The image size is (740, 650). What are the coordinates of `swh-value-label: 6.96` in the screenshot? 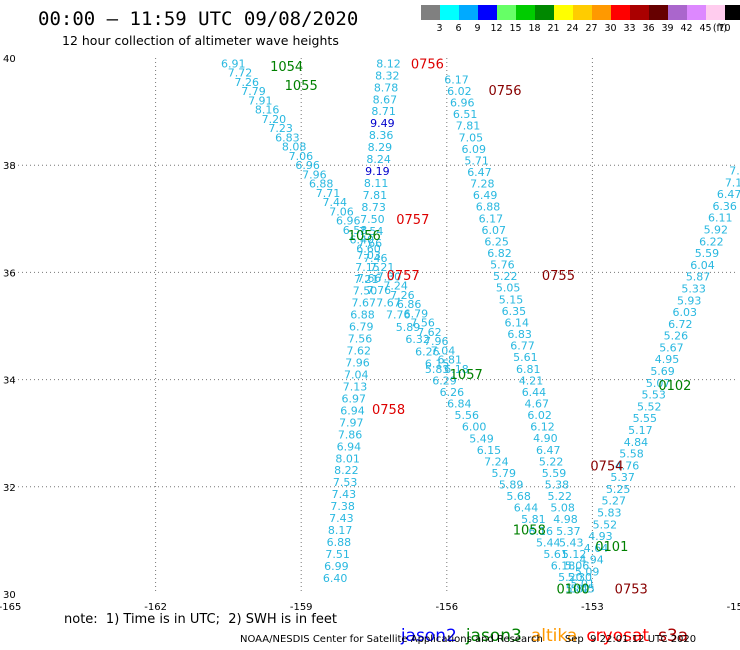 It's located at (307, 165).